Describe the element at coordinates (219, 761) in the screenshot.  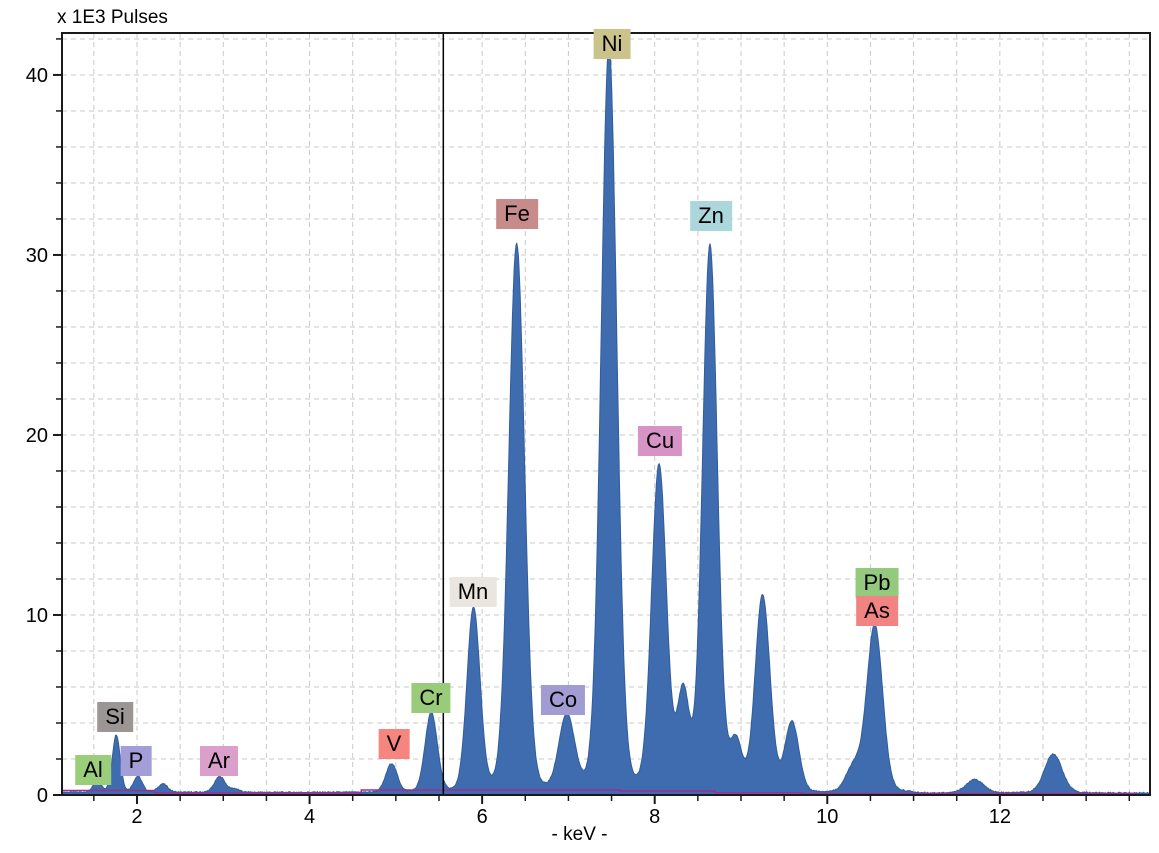
I see `element-label-ar: Ar` at that location.